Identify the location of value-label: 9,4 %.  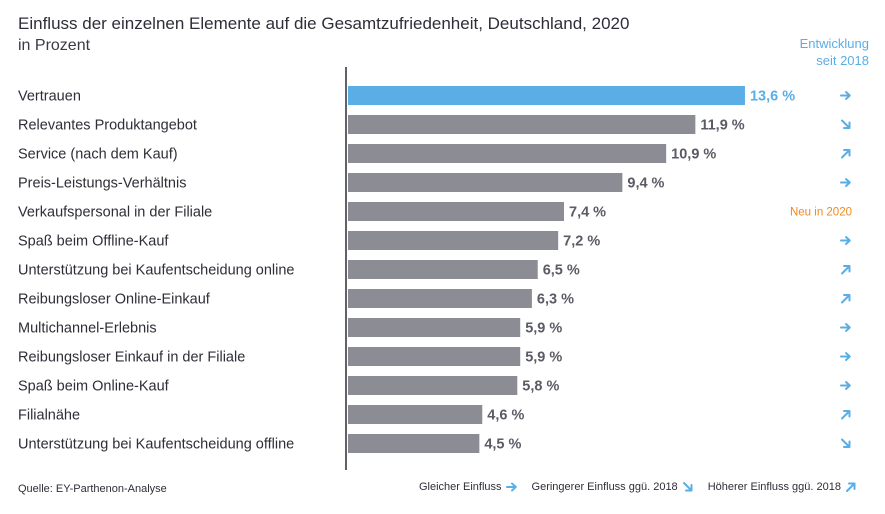
(645, 184).